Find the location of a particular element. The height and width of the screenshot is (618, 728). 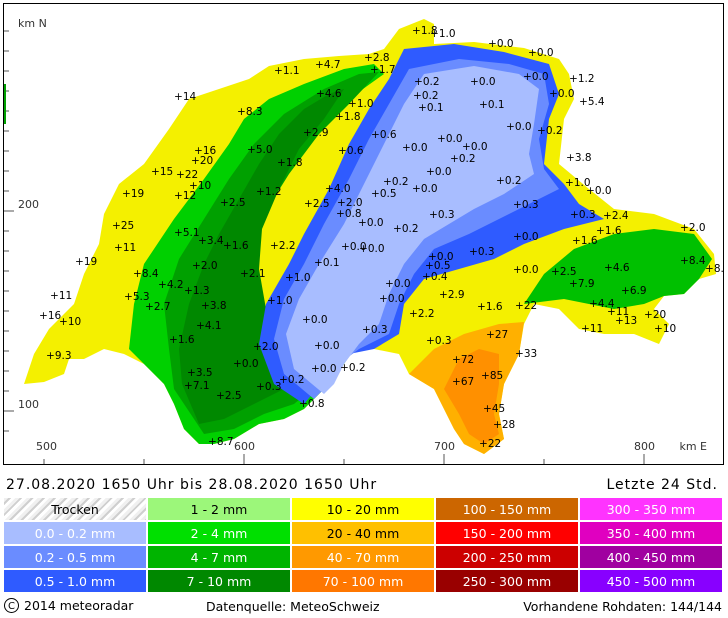

legend-cell: 4 - 7 mm is located at coordinates (219, 557).